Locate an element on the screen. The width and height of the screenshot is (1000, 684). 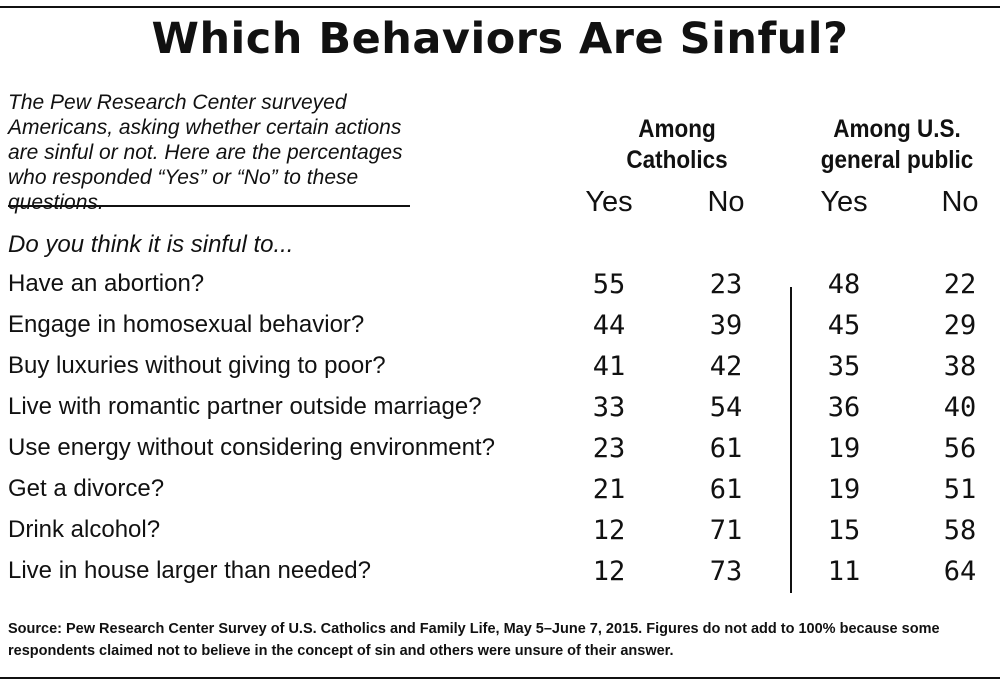
top-rule is located at coordinates (500, 7).